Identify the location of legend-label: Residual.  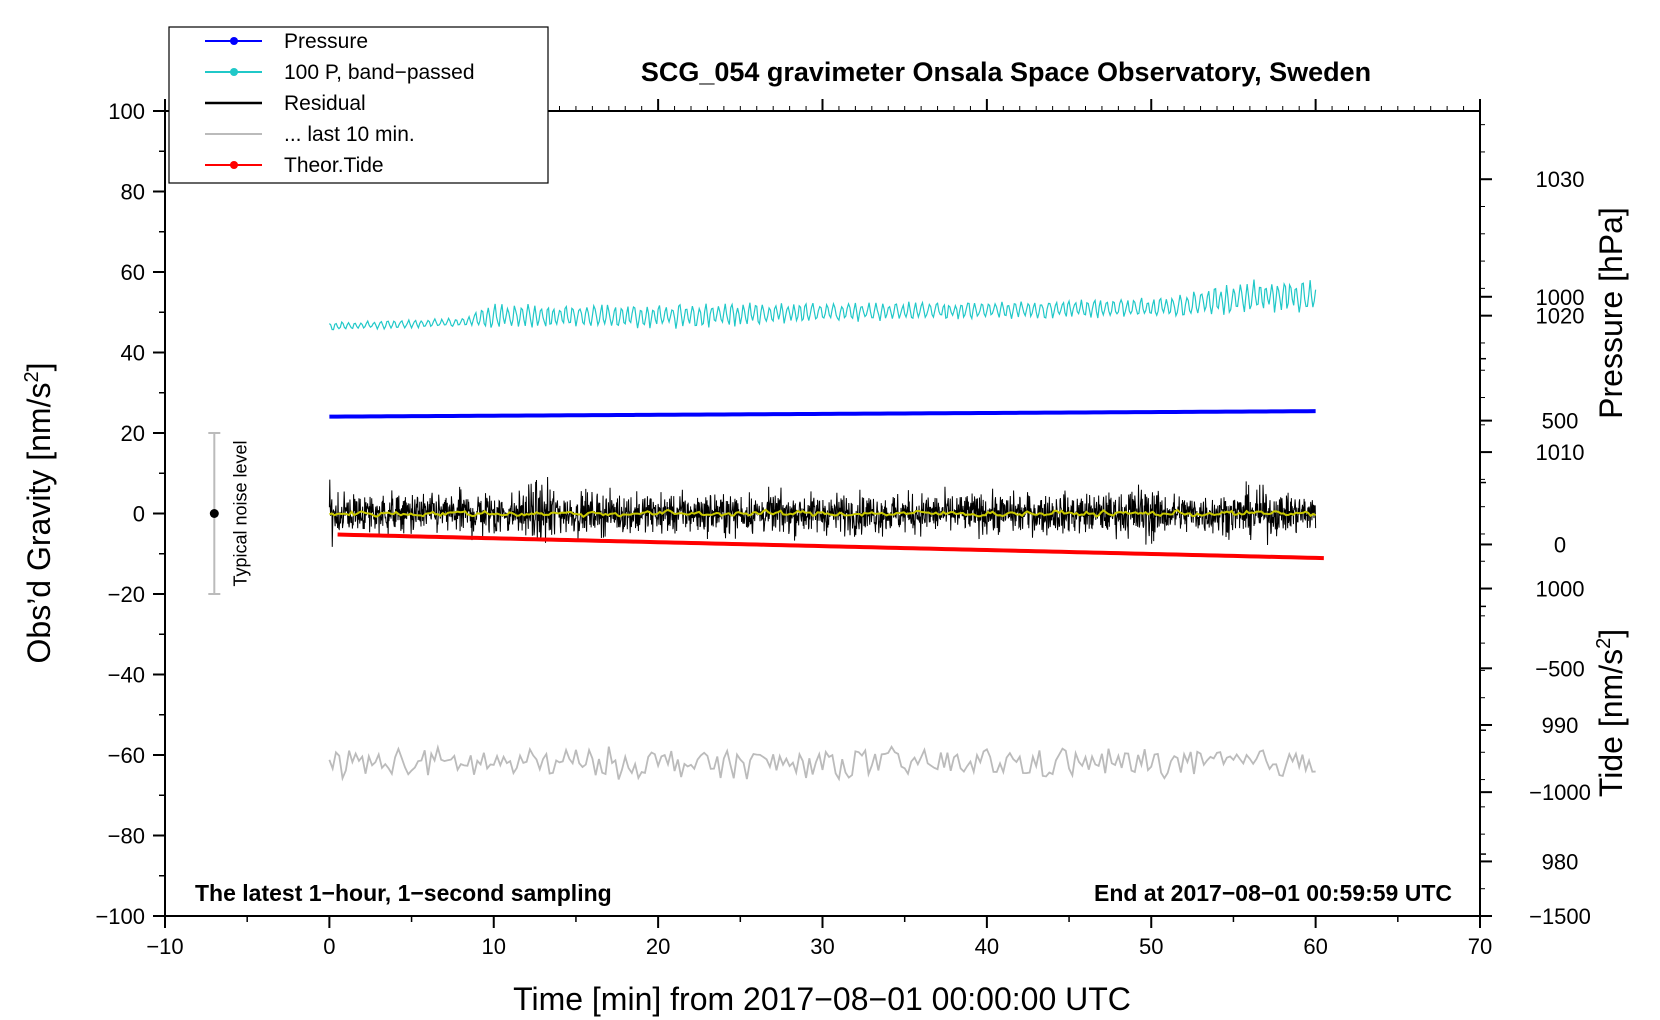
(325, 103).